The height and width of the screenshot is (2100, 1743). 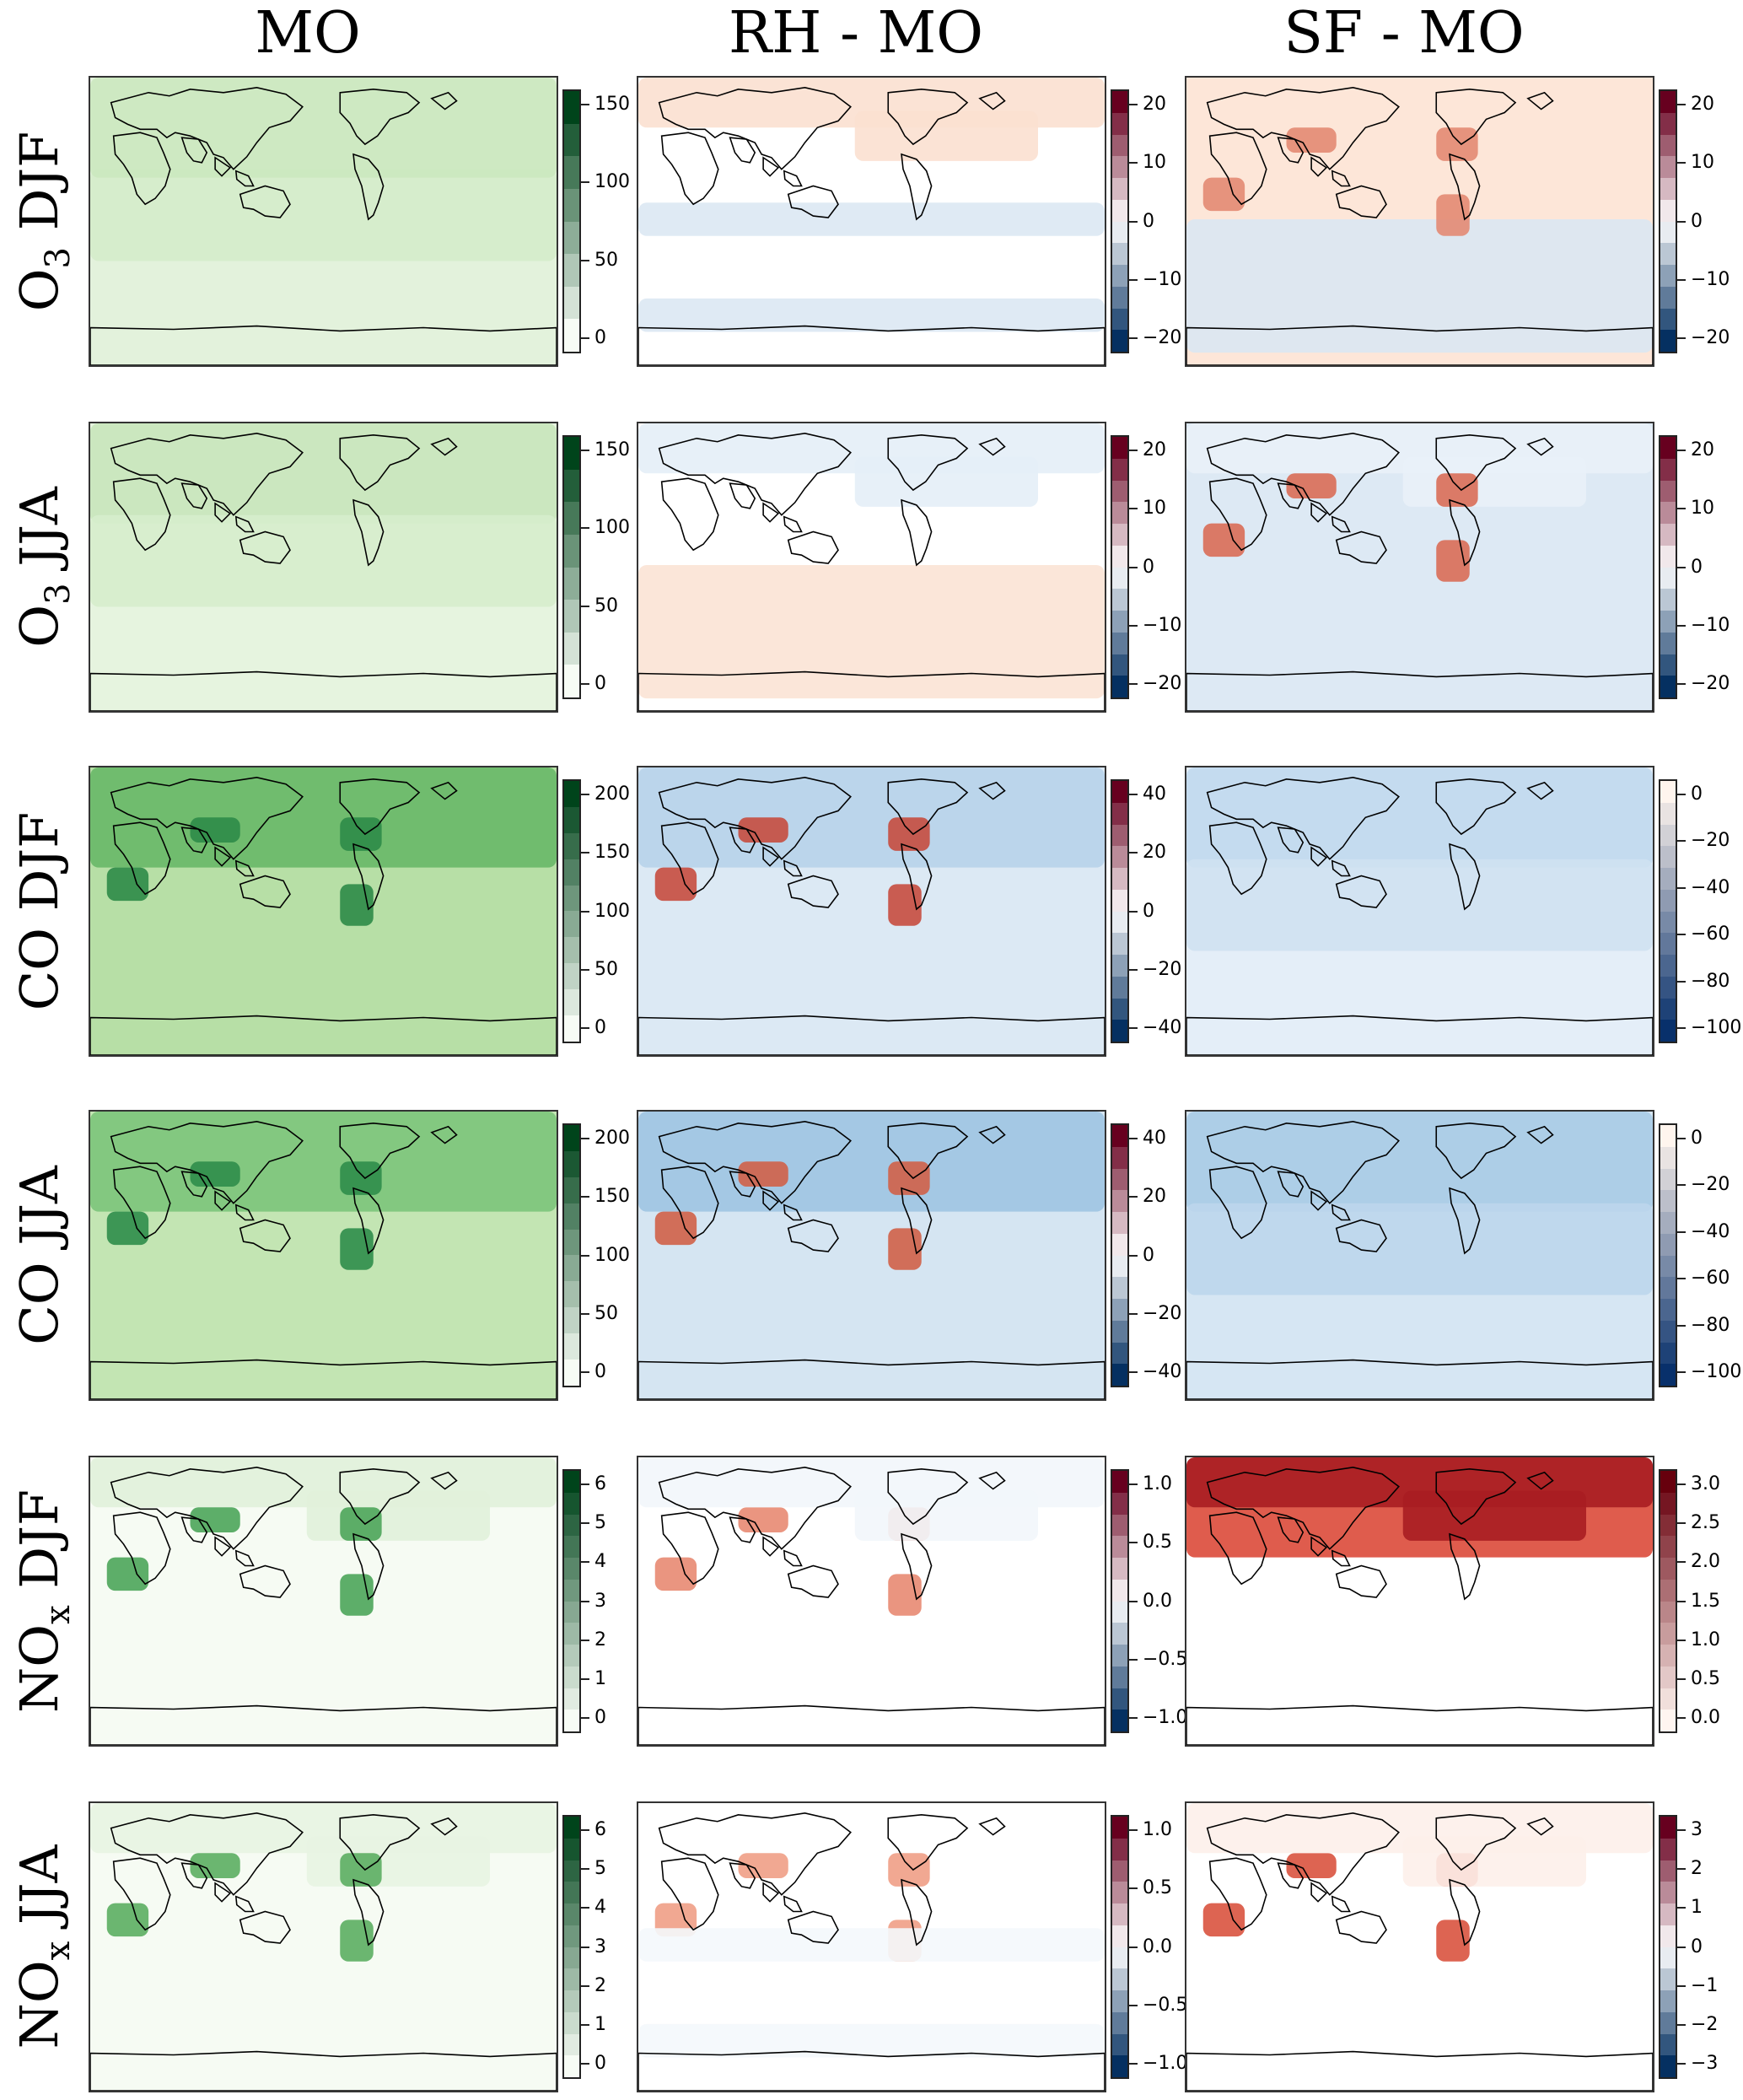 I want to click on colorbar-tick-label: 1, so click(x=600, y=1678).